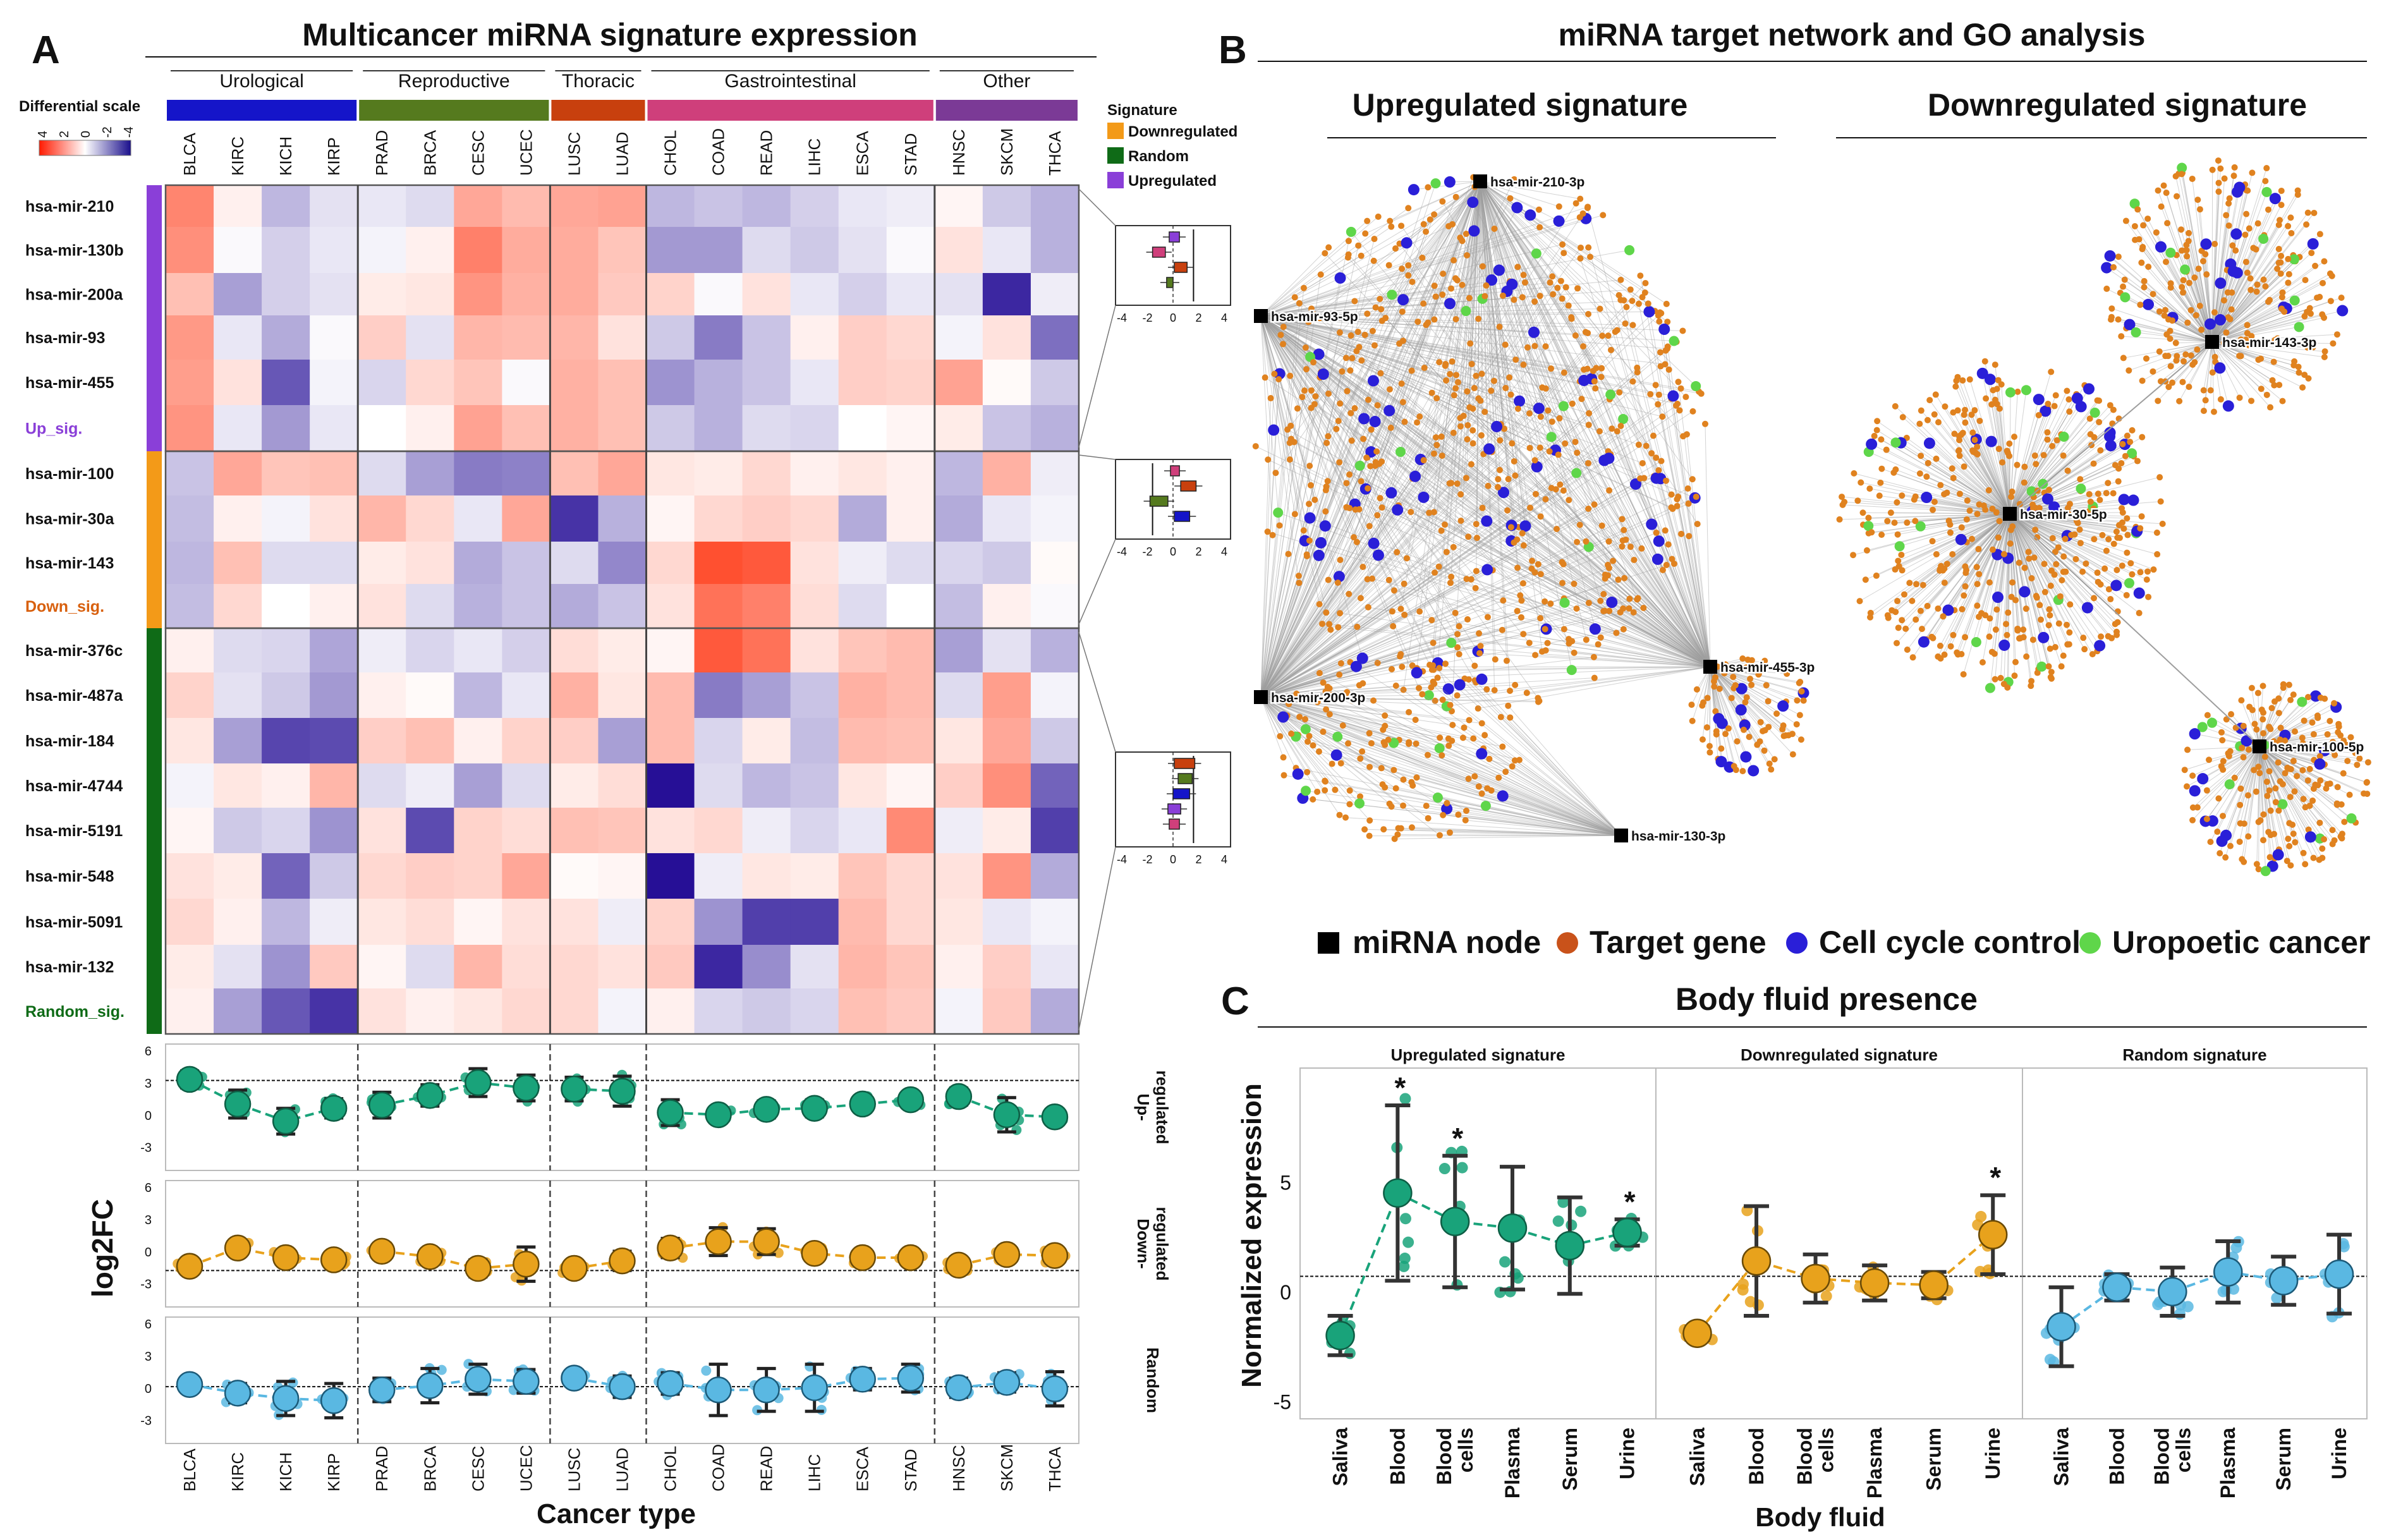 The height and width of the screenshot is (1537, 2408). What do you see at coordinates (238, 294) in the screenshot?
I see `heatmap-cell-hsa-mir-200a-kirc` at bounding box center [238, 294].